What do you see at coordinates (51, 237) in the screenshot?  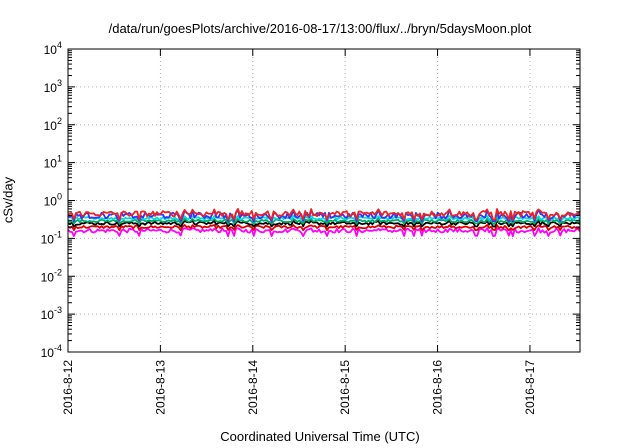 I see `y-tick-label: 10⁻¹` at bounding box center [51, 237].